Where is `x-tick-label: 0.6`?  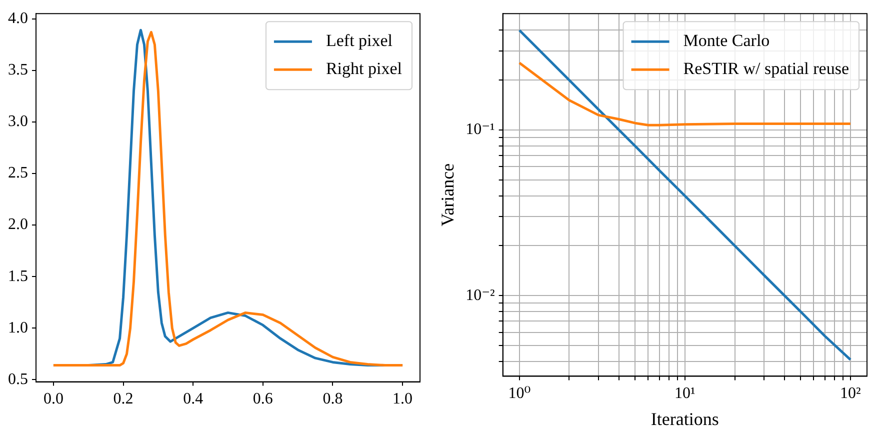
x-tick-label: 0.6 is located at coordinates (262, 399).